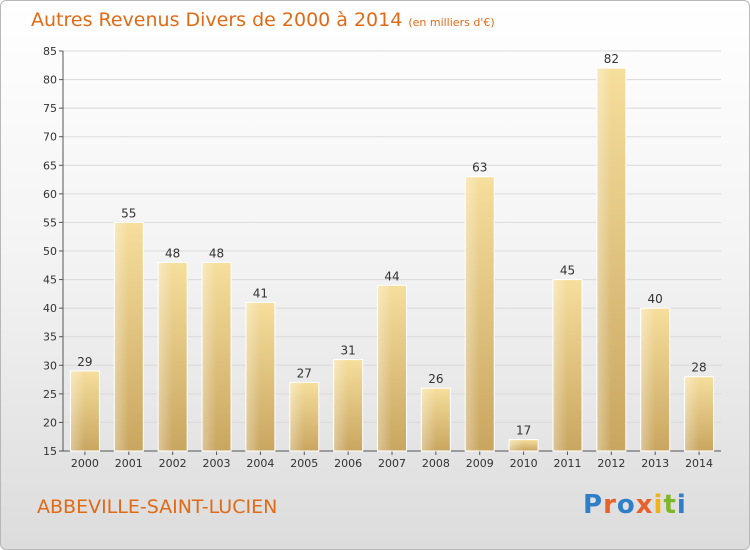 The image size is (750, 550). What do you see at coordinates (479, 168) in the screenshot?
I see `data-label: 63` at bounding box center [479, 168].